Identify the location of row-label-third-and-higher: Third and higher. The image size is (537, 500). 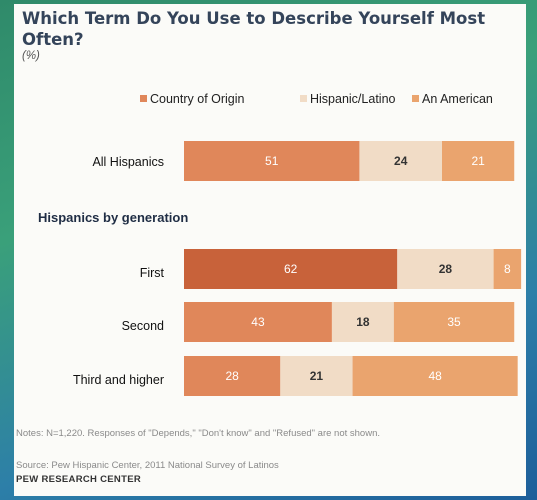
(118, 380).